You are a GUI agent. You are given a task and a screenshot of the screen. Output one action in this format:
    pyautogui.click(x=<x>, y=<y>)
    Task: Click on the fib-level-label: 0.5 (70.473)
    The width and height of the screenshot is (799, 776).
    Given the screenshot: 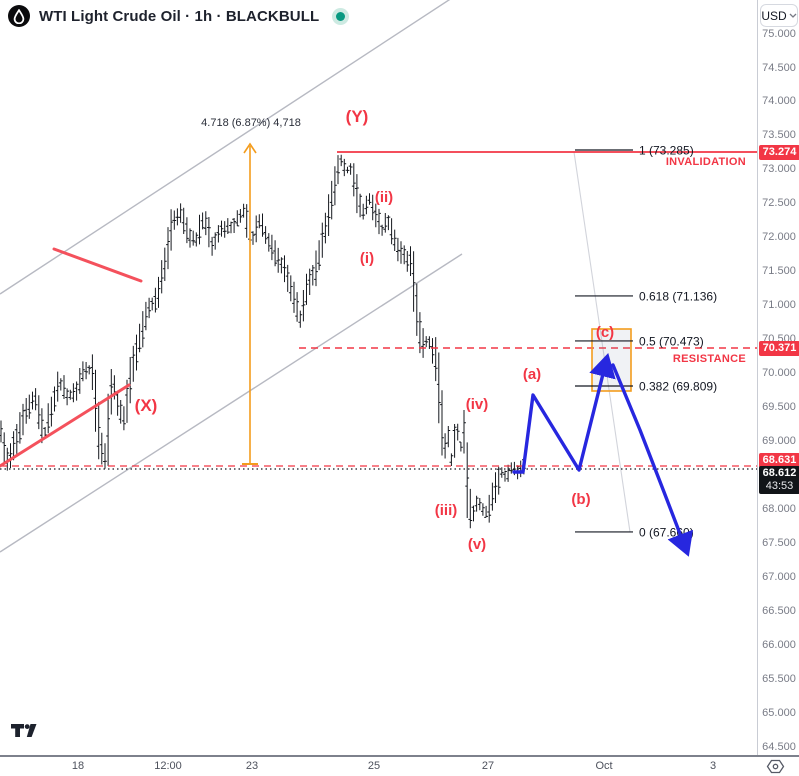 What is the action you would take?
    pyautogui.click(x=671, y=341)
    